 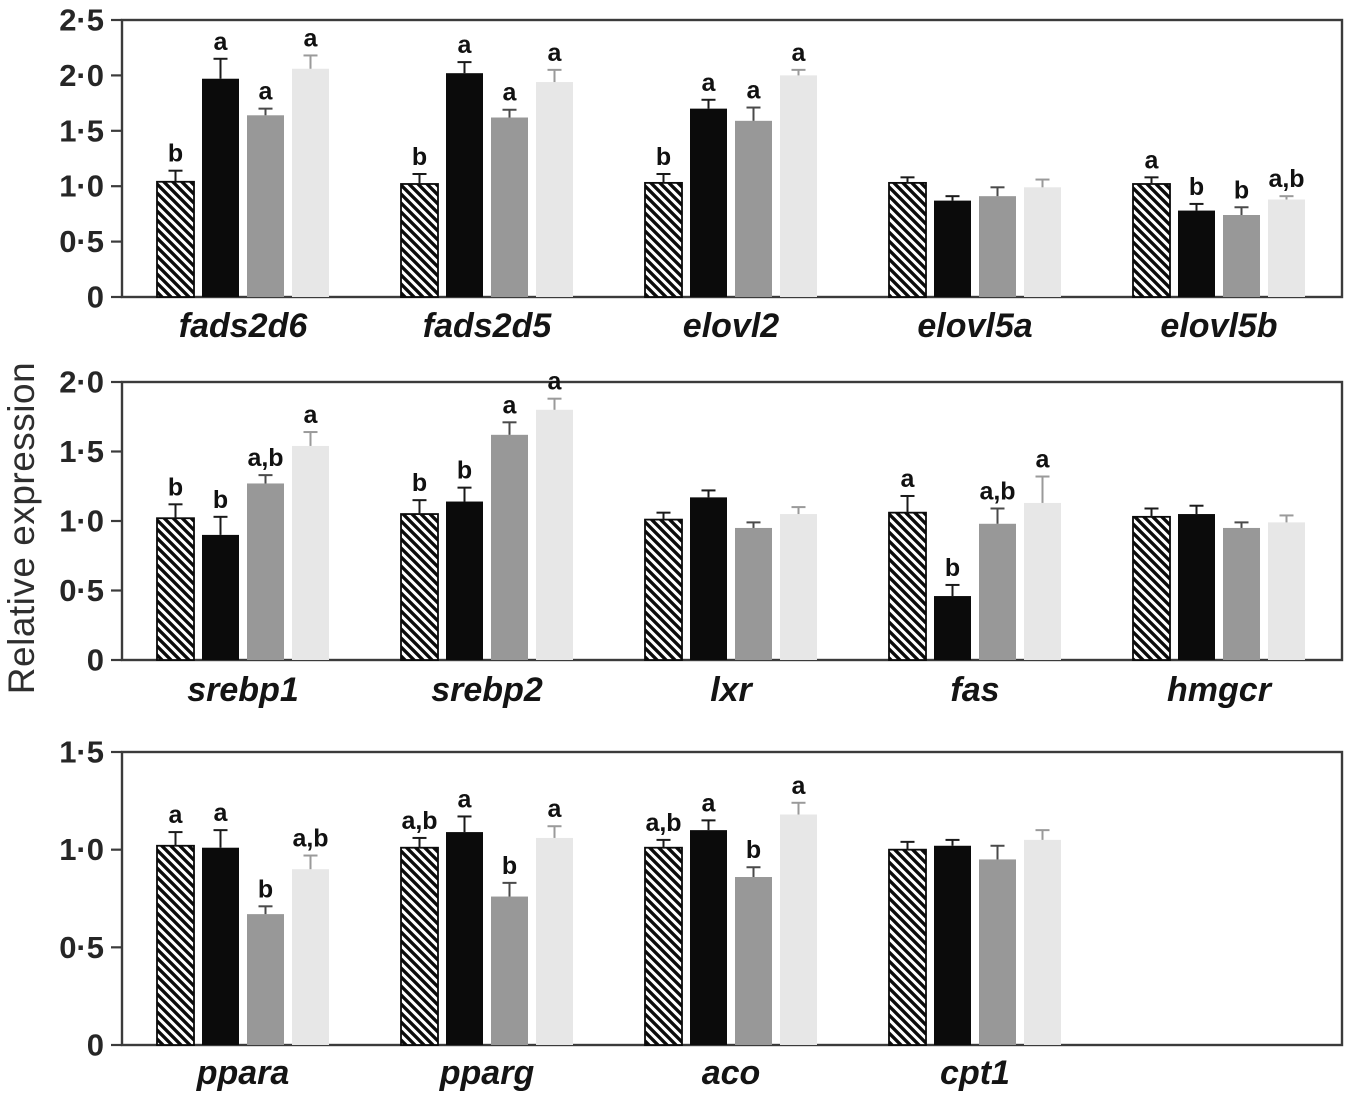 What do you see at coordinates (1220, 690) in the screenshot?
I see `gene-label: hmgcr` at bounding box center [1220, 690].